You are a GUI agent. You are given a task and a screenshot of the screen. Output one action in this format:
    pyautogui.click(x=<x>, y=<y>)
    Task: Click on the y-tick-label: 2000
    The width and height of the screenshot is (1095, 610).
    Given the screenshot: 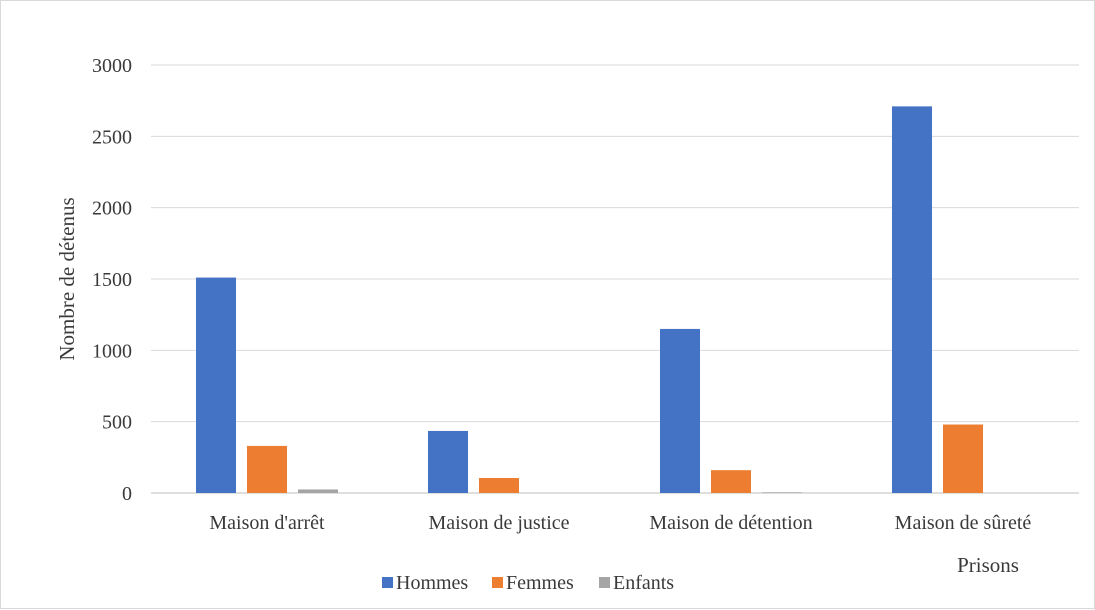 What is the action you would take?
    pyautogui.click(x=112, y=209)
    